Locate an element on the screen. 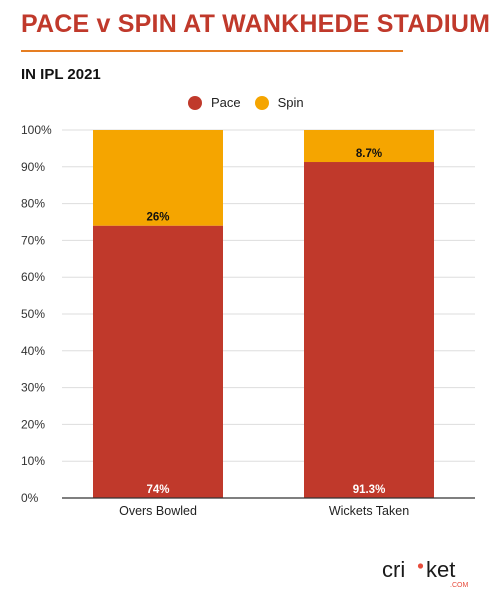  y-tick-label: 40% is located at coordinates (33, 351).